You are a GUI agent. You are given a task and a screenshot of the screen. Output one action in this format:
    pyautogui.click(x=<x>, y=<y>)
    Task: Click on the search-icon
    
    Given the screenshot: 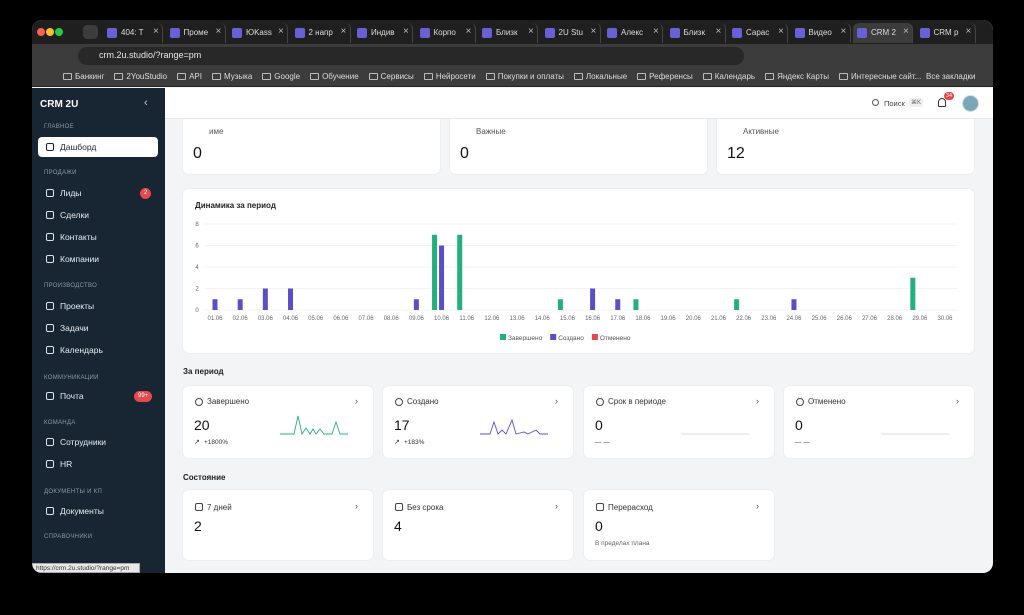 What is the action you would take?
    pyautogui.click(x=875, y=102)
    